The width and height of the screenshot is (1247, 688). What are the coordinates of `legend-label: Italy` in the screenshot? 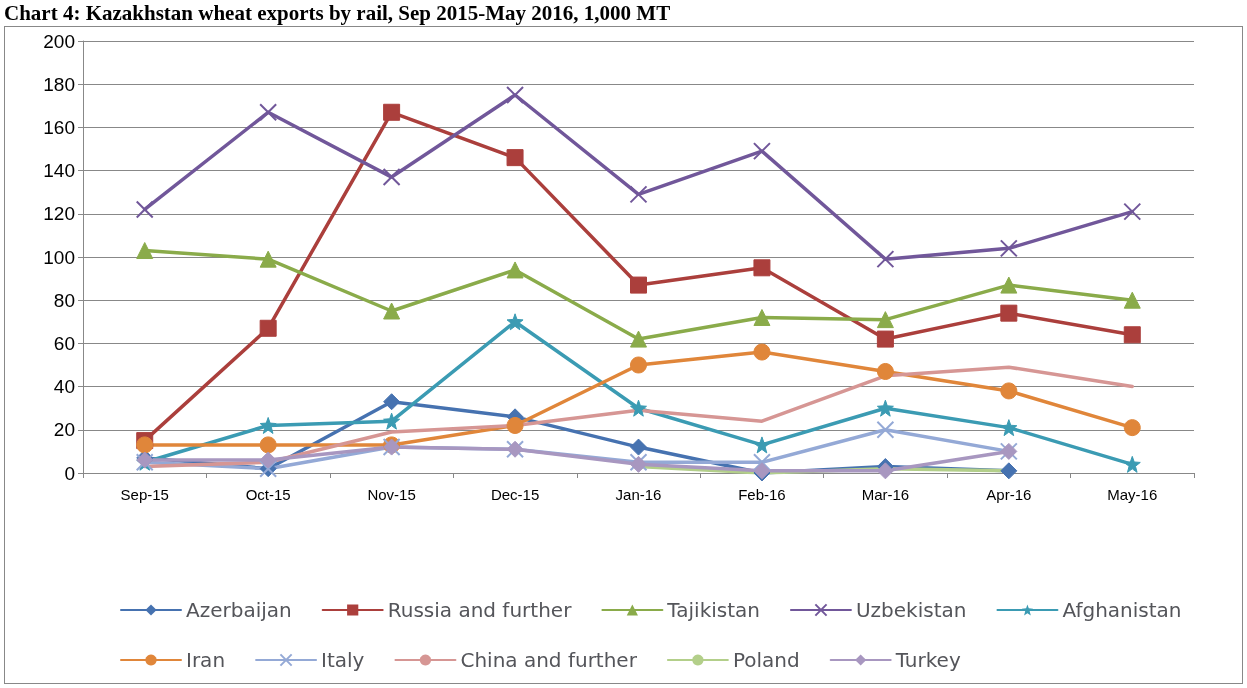 It's located at (343, 660).